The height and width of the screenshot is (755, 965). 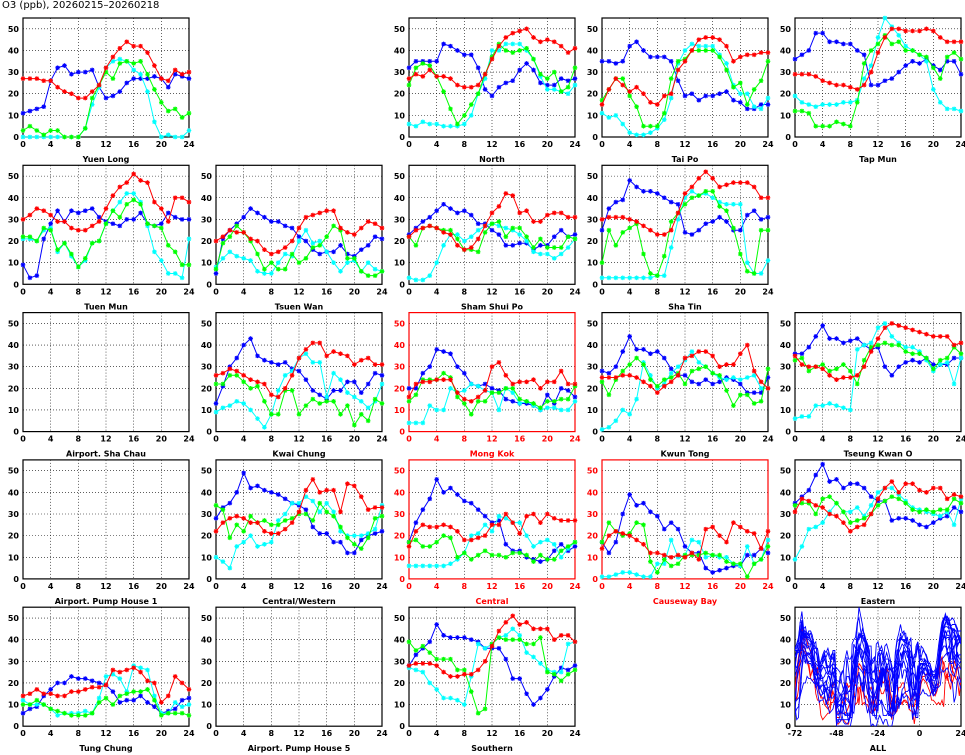 I want to click on series-line, so click(x=106, y=690).